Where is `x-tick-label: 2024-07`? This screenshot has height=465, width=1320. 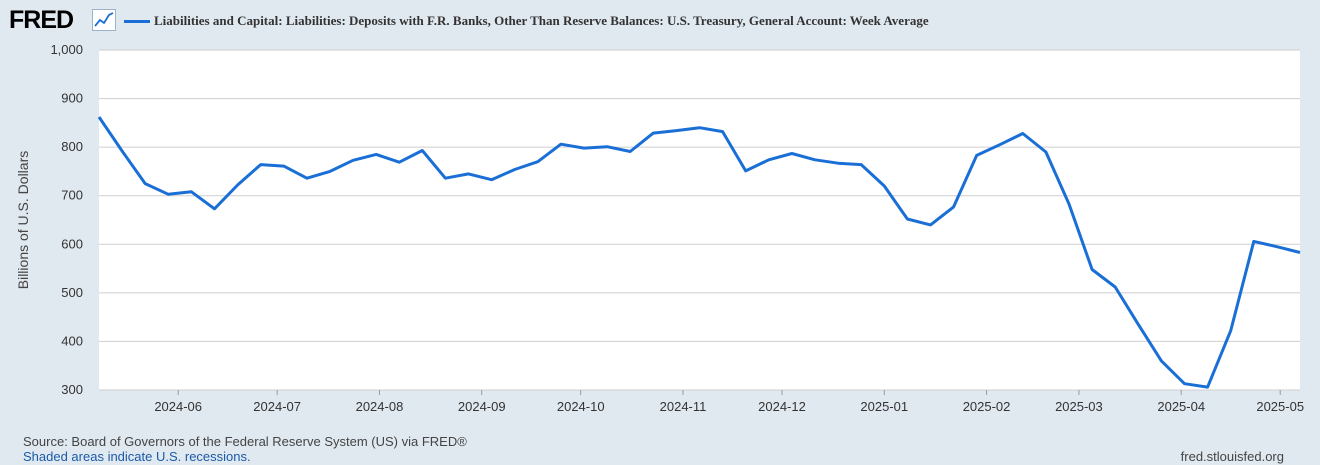
x-tick-label: 2024-07 is located at coordinates (277, 406).